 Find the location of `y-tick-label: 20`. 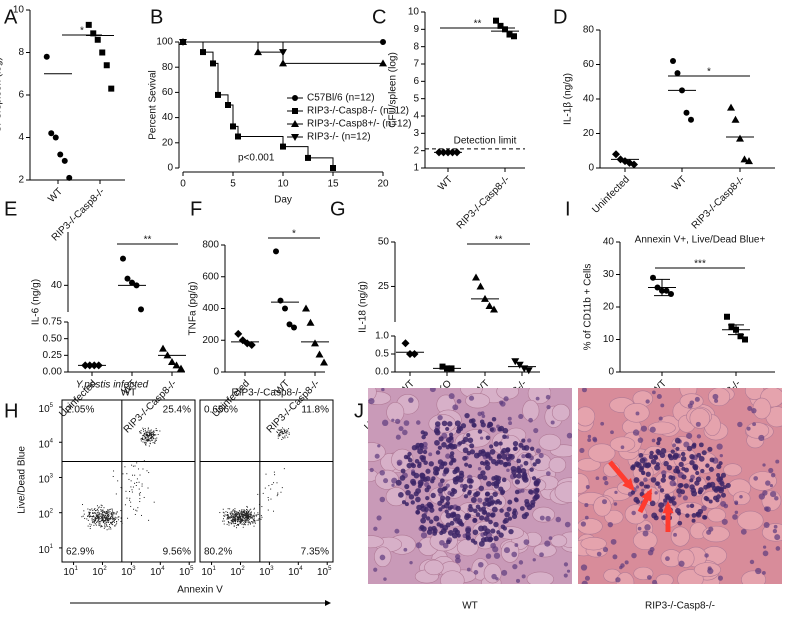

y-tick-label: 20 is located at coordinates (589, 133).